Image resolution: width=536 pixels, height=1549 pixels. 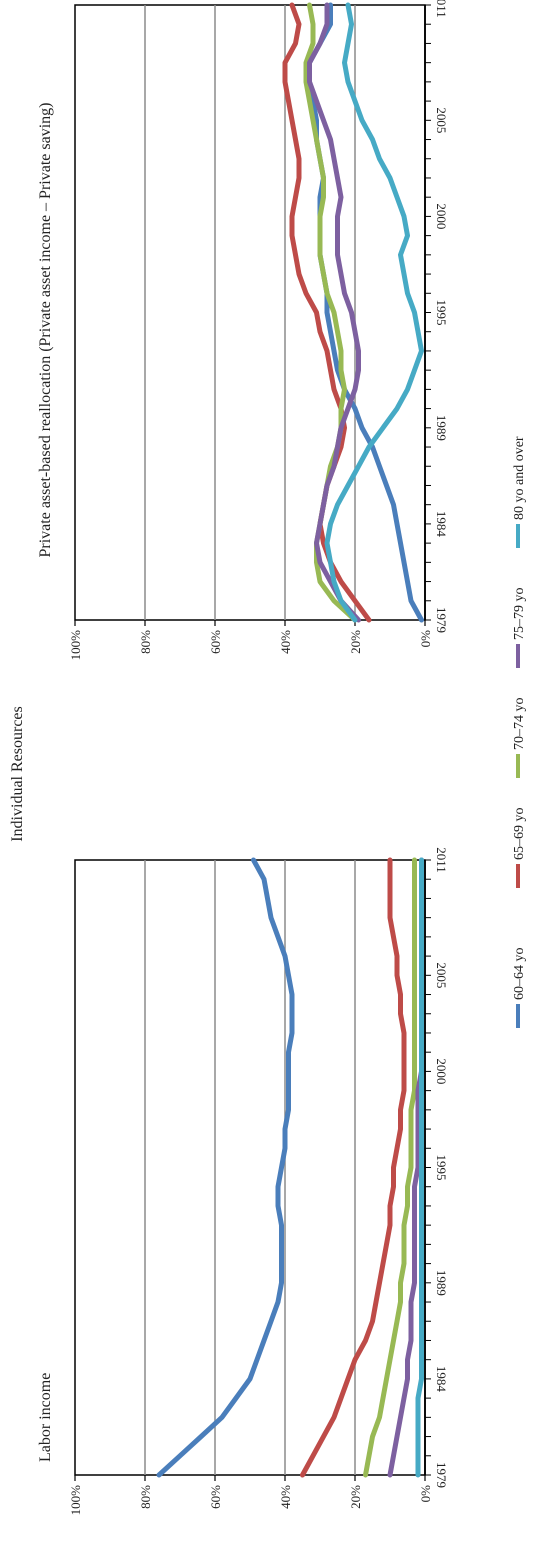 What do you see at coordinates (519, 478) in the screenshot?
I see `legend-label: 80 yo and over` at bounding box center [519, 478].